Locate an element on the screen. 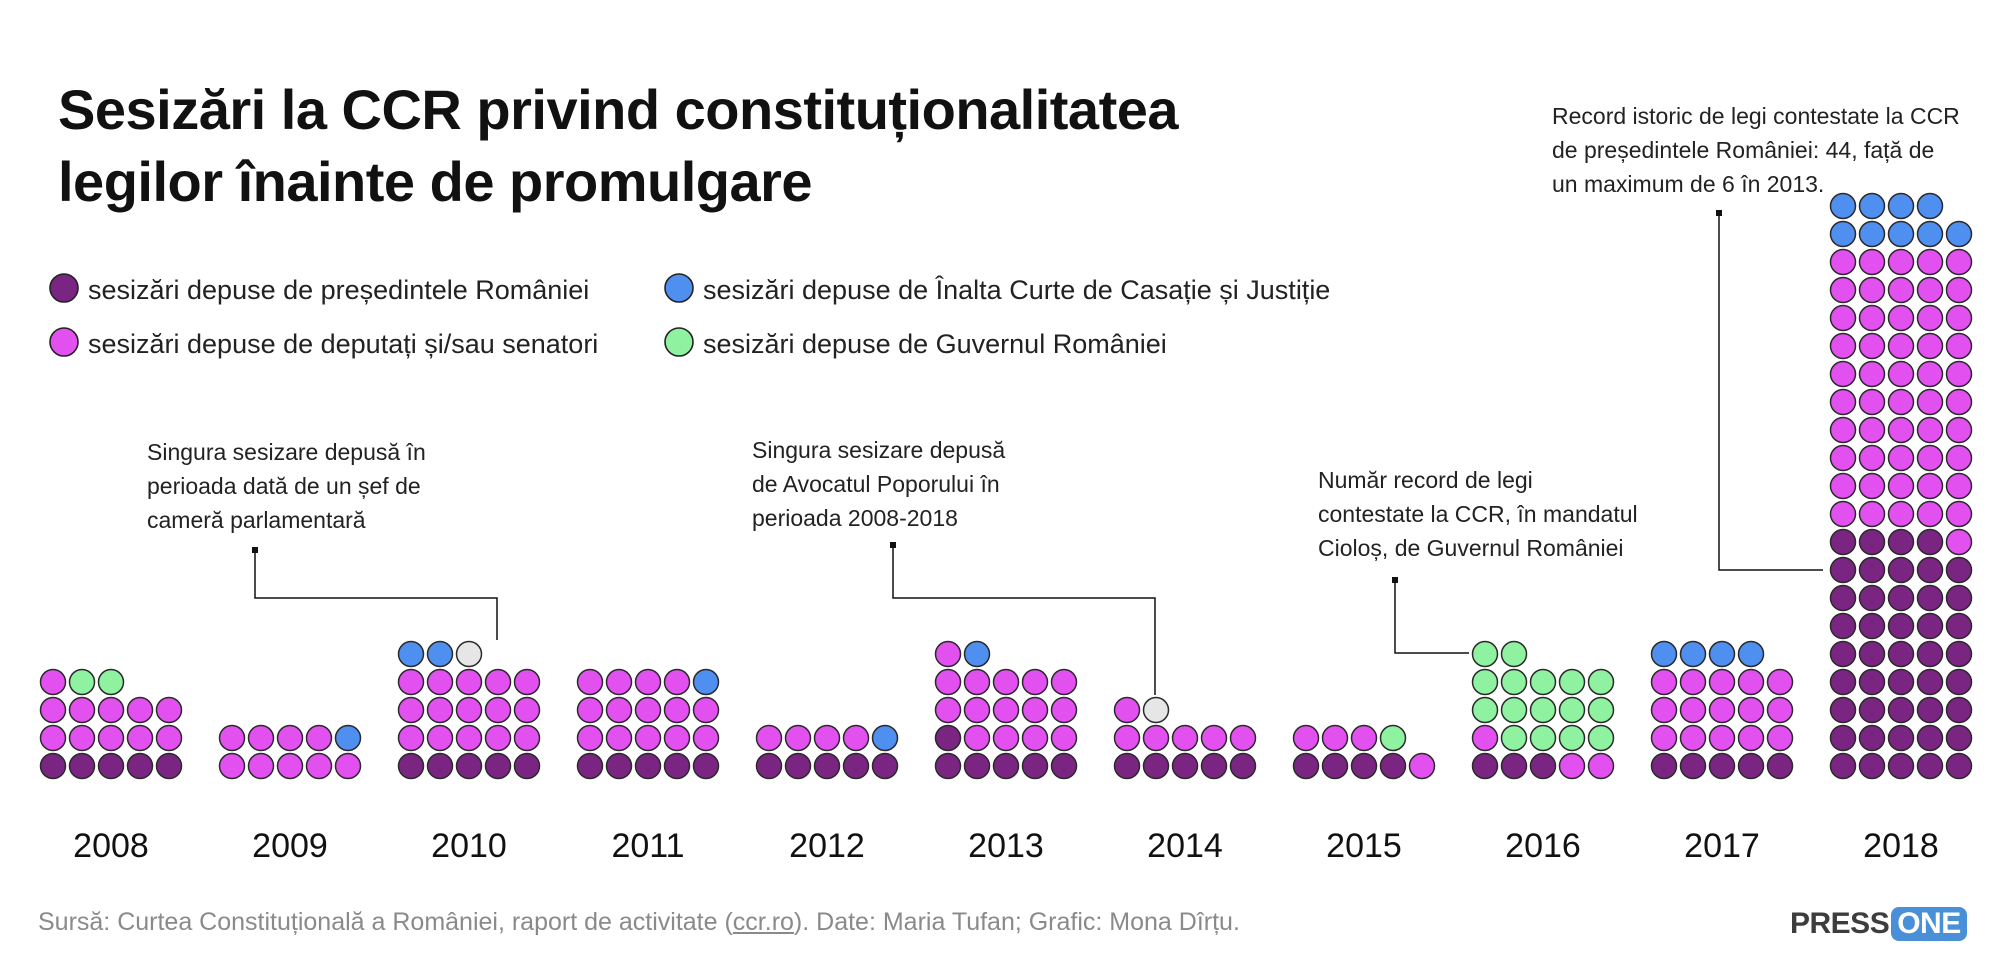  legend-swatch-guvern is located at coordinates (679, 342).